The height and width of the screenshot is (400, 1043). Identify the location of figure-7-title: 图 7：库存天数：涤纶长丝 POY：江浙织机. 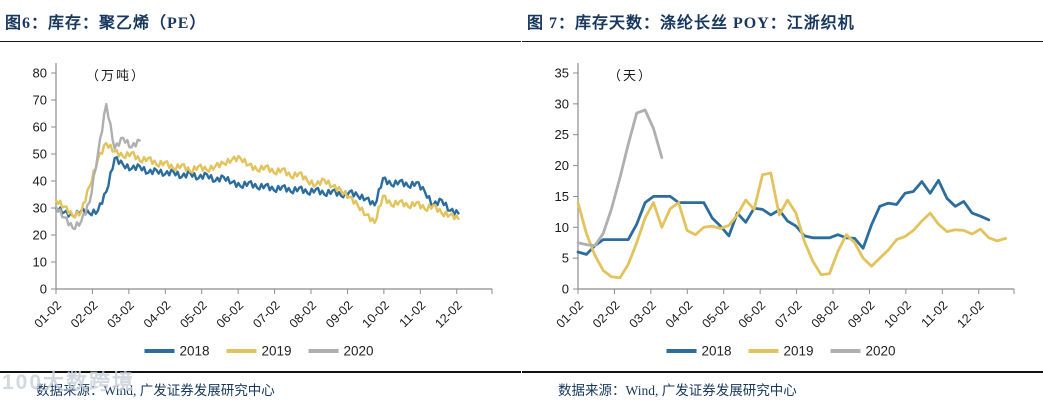
(782, 21).